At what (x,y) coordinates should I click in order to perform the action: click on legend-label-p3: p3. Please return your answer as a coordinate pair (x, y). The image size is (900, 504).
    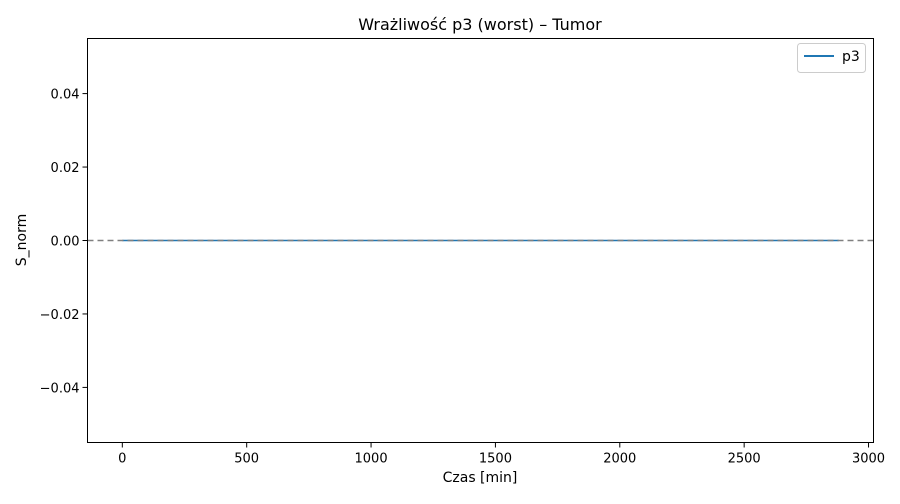
    Looking at the image, I should click on (851, 57).